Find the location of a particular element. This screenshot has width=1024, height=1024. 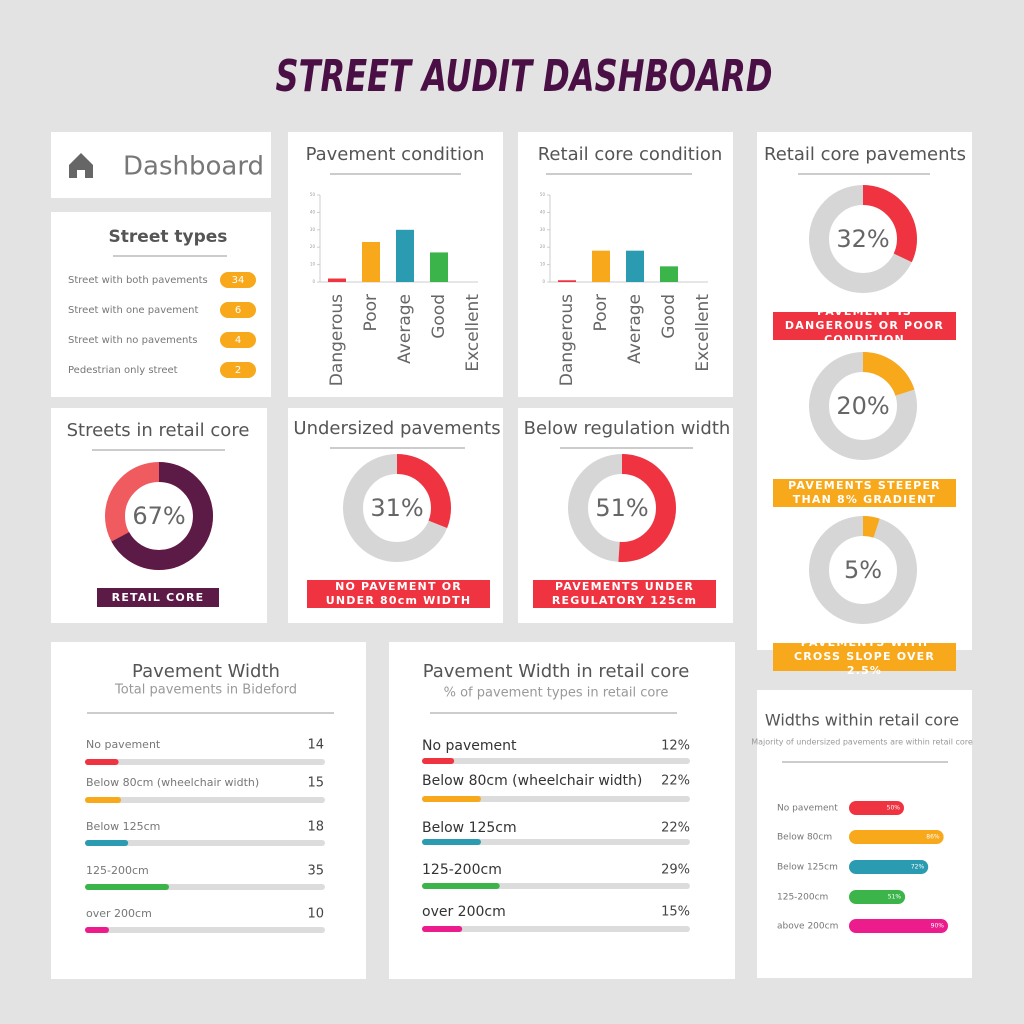

value-label: 15 is located at coordinates (315, 783).